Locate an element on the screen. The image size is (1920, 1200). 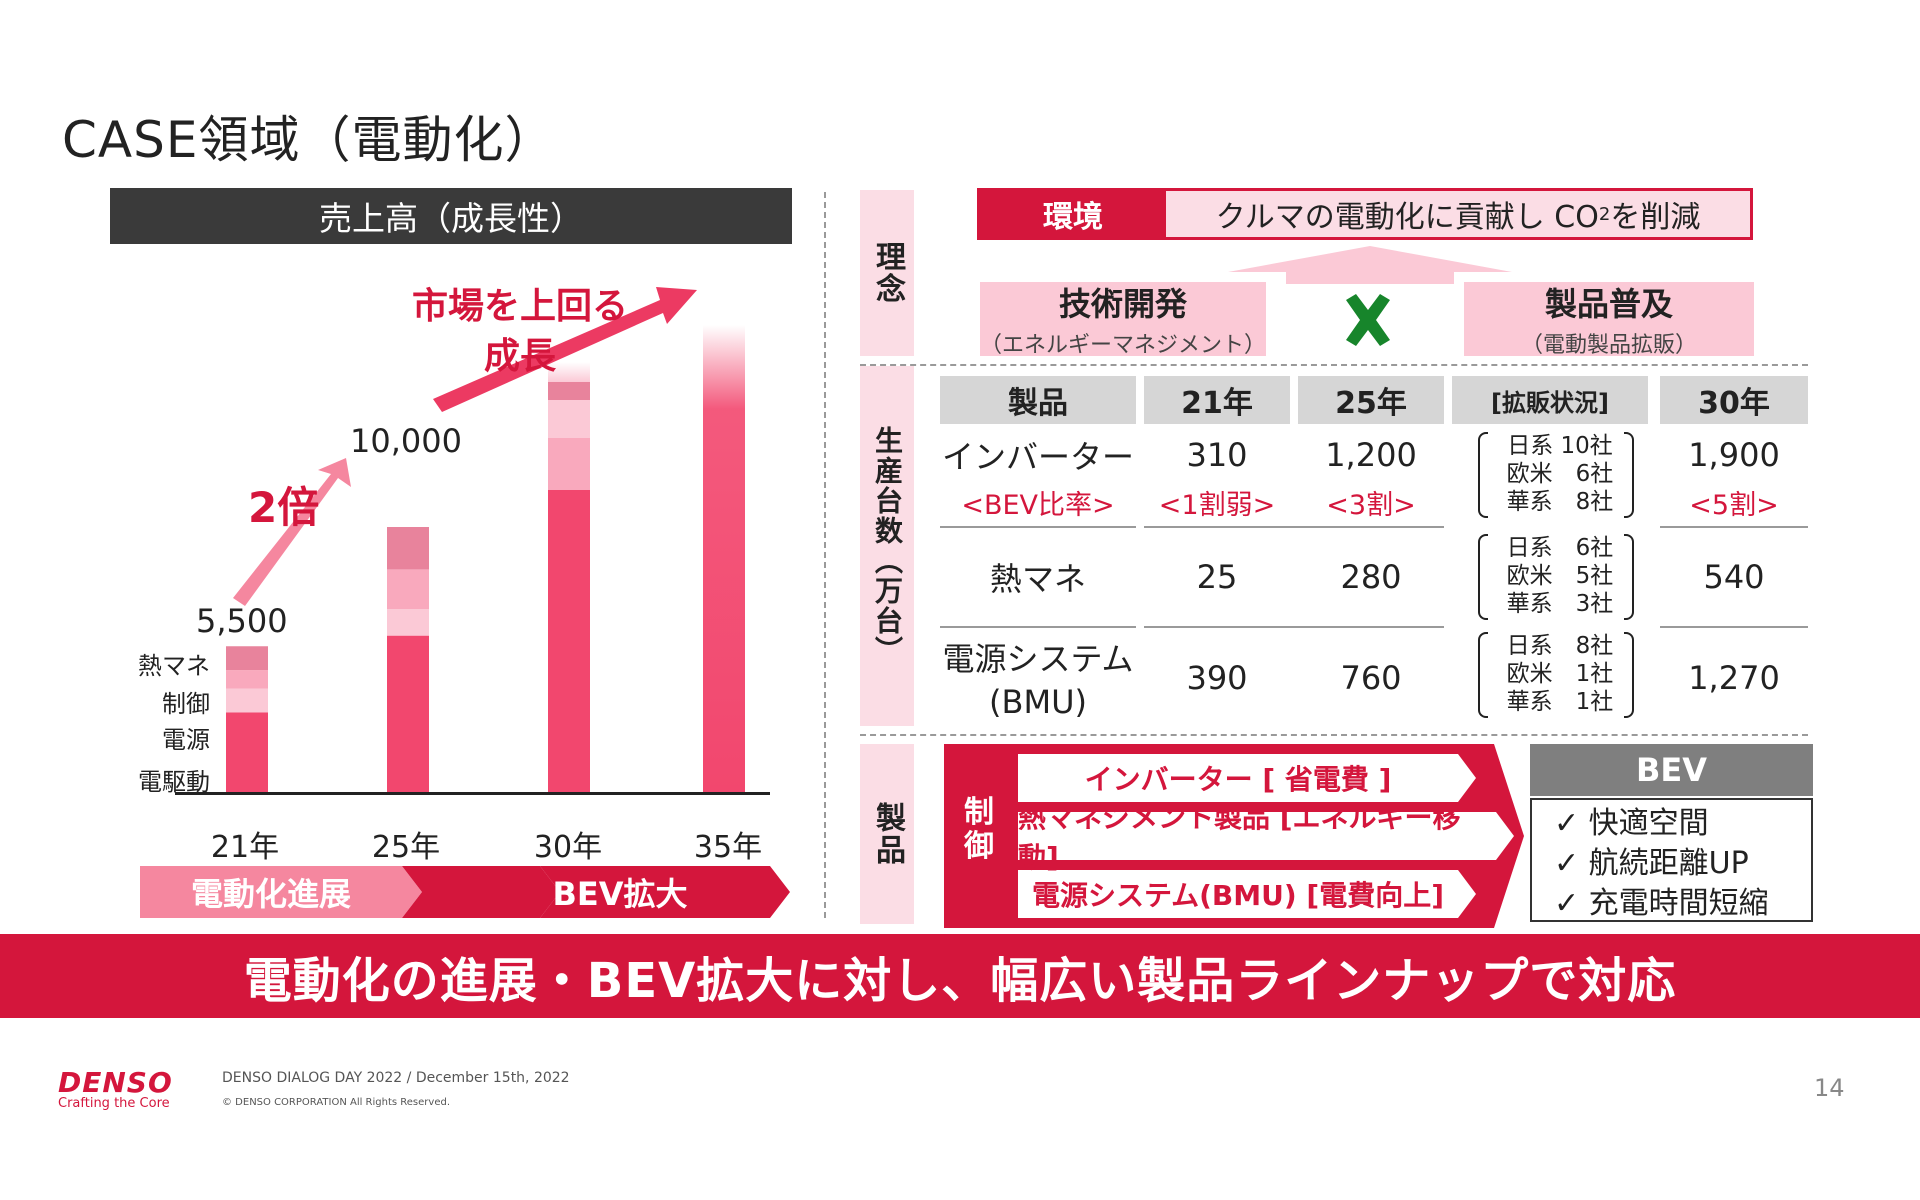
th-25: 25年 is located at coordinates (1371, 400).